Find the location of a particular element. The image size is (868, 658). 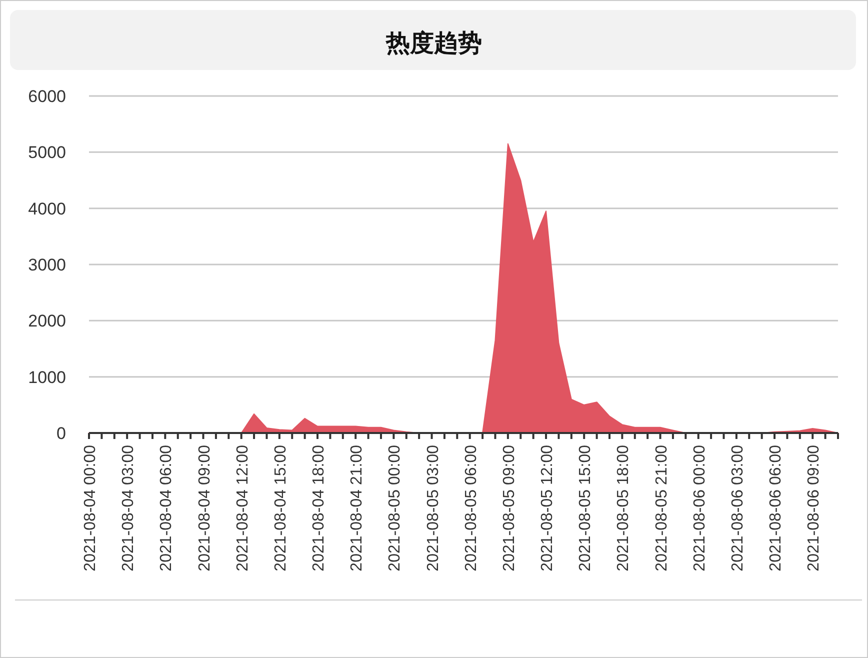

x-tick-label: 2021-08-04 06:00 is located at coordinates (167, 508).